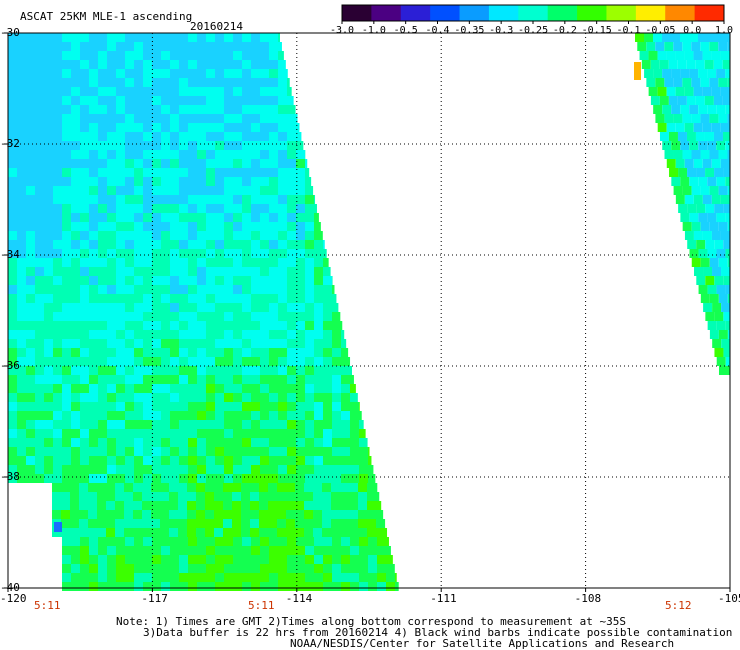 The image size is (740, 650). What do you see at coordinates (10, 32) in the screenshot?
I see `latitude-label: -30` at bounding box center [10, 32].